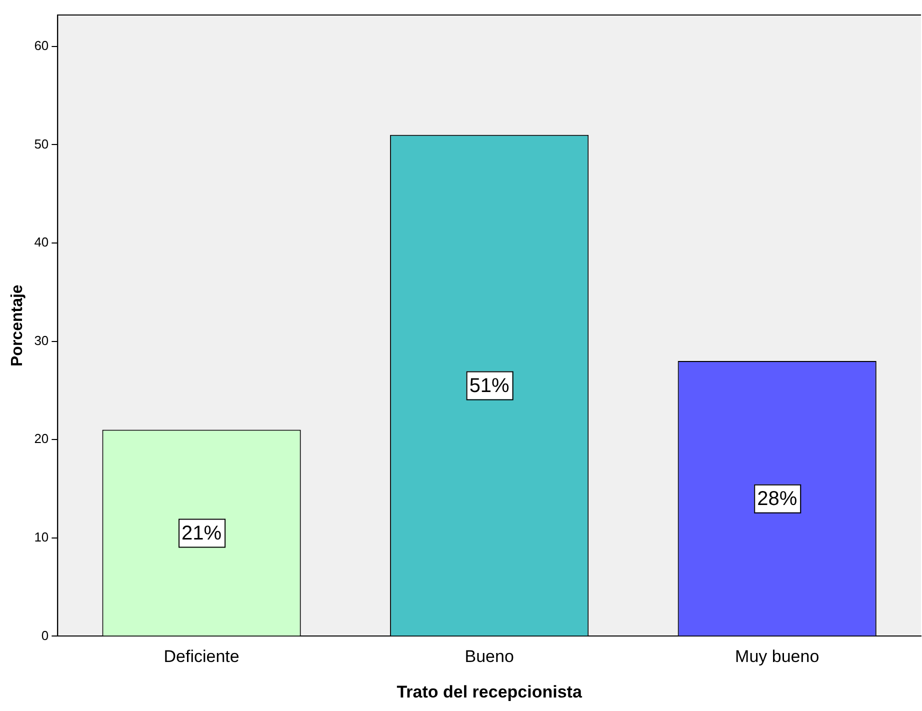  What do you see at coordinates (41, 438) in the screenshot?
I see `y-tick-label: 20` at bounding box center [41, 438].